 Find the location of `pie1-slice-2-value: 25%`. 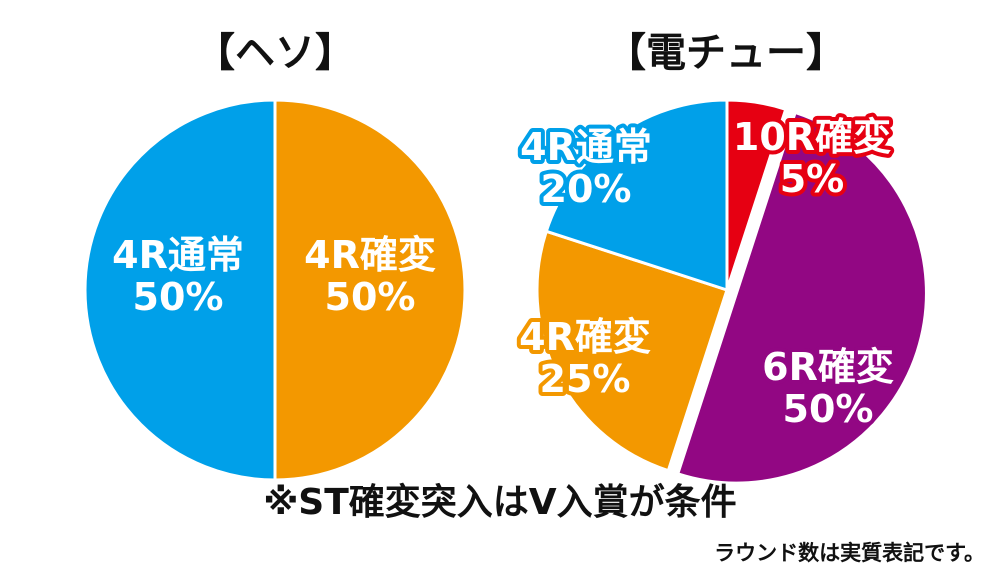

pie1-slice-2-value: 25% is located at coordinates (585, 379).